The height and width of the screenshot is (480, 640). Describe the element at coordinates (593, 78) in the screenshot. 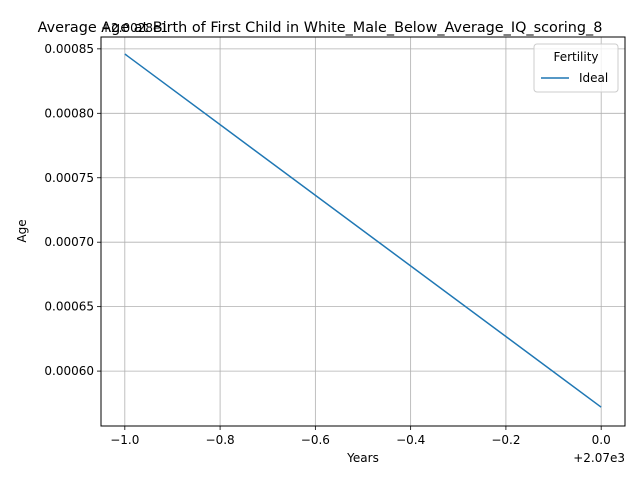

I see `legend-entry-label: Ideal` at that location.